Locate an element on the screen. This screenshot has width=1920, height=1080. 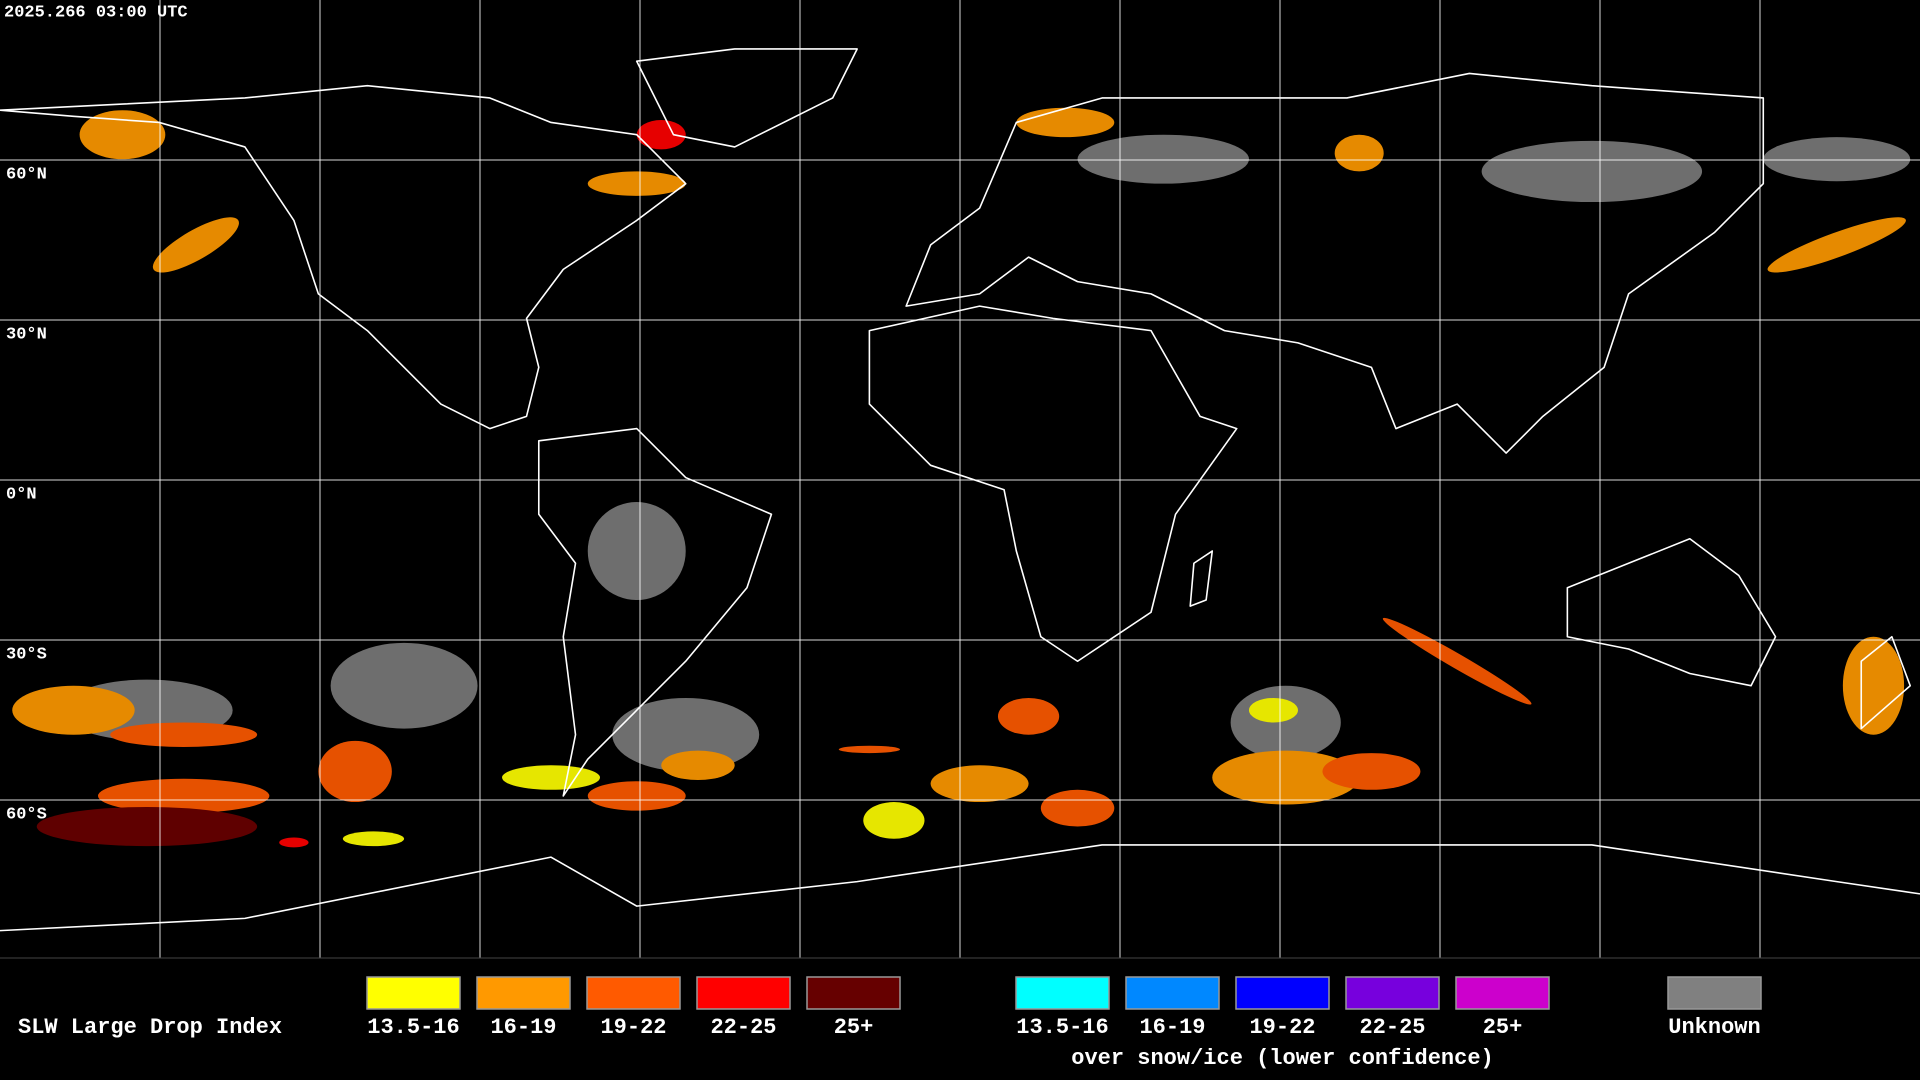
legend-label: Unknown is located at coordinates (1714, 1027).